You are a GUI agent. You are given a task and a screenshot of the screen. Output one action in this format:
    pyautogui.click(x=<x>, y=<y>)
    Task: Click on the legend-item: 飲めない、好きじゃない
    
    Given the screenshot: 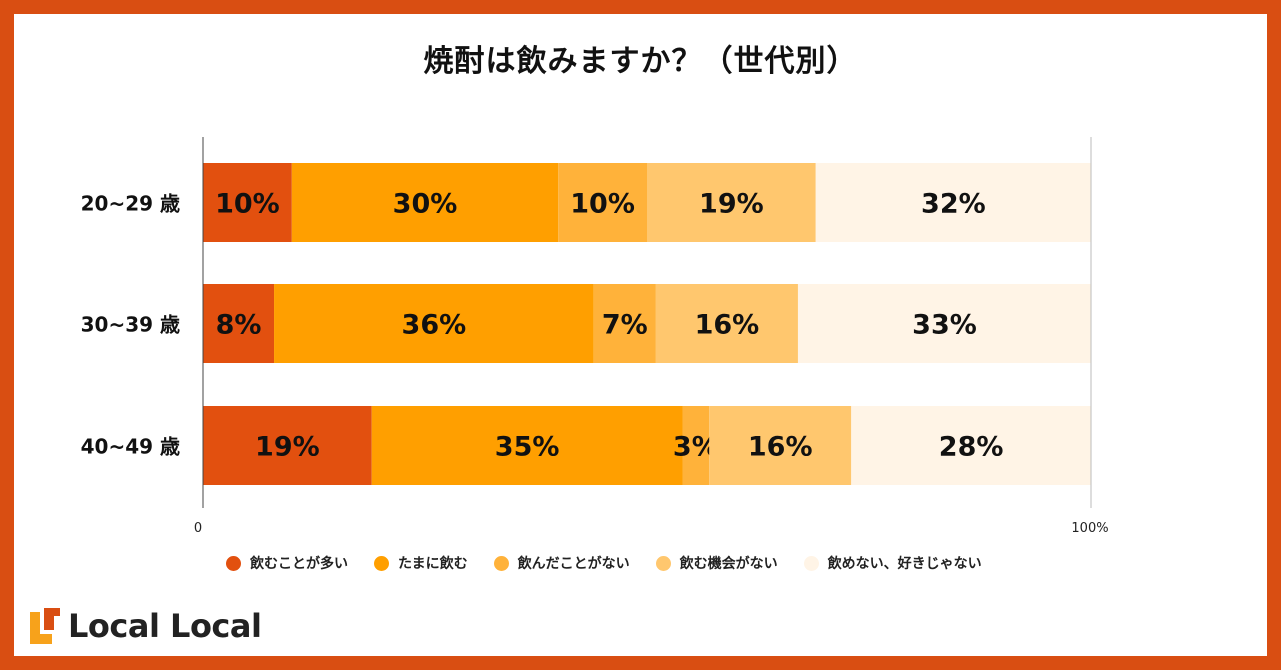 What is the action you would take?
    pyautogui.click(x=892, y=563)
    